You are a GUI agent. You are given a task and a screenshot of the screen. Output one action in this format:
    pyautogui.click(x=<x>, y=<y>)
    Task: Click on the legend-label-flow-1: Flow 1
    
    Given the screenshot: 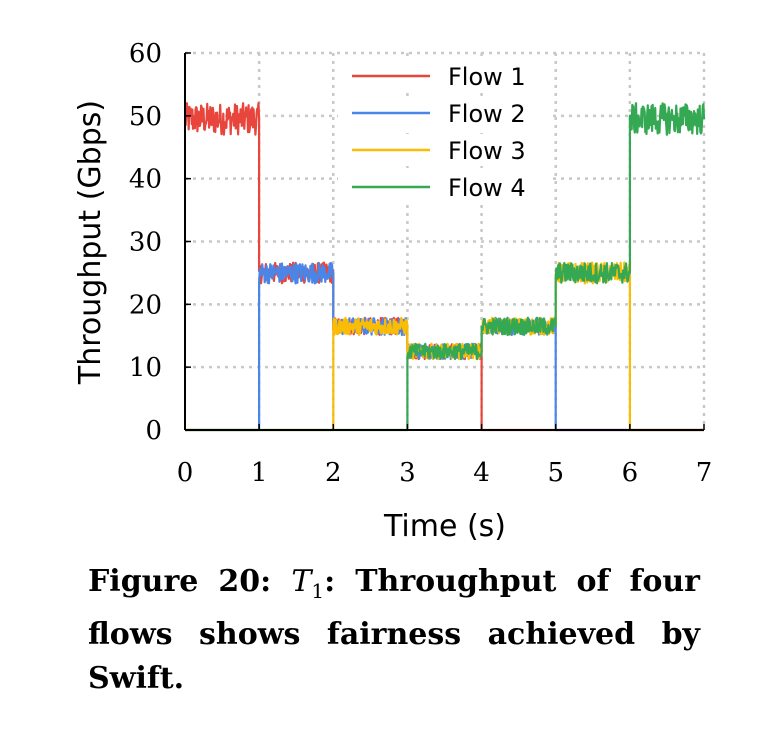 What is the action you would take?
    pyautogui.click(x=487, y=77)
    